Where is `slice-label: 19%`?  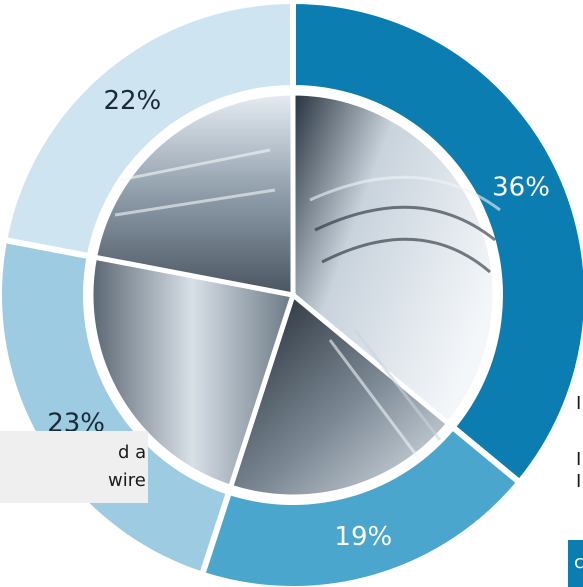
slice-label: 19% is located at coordinates (363, 537).